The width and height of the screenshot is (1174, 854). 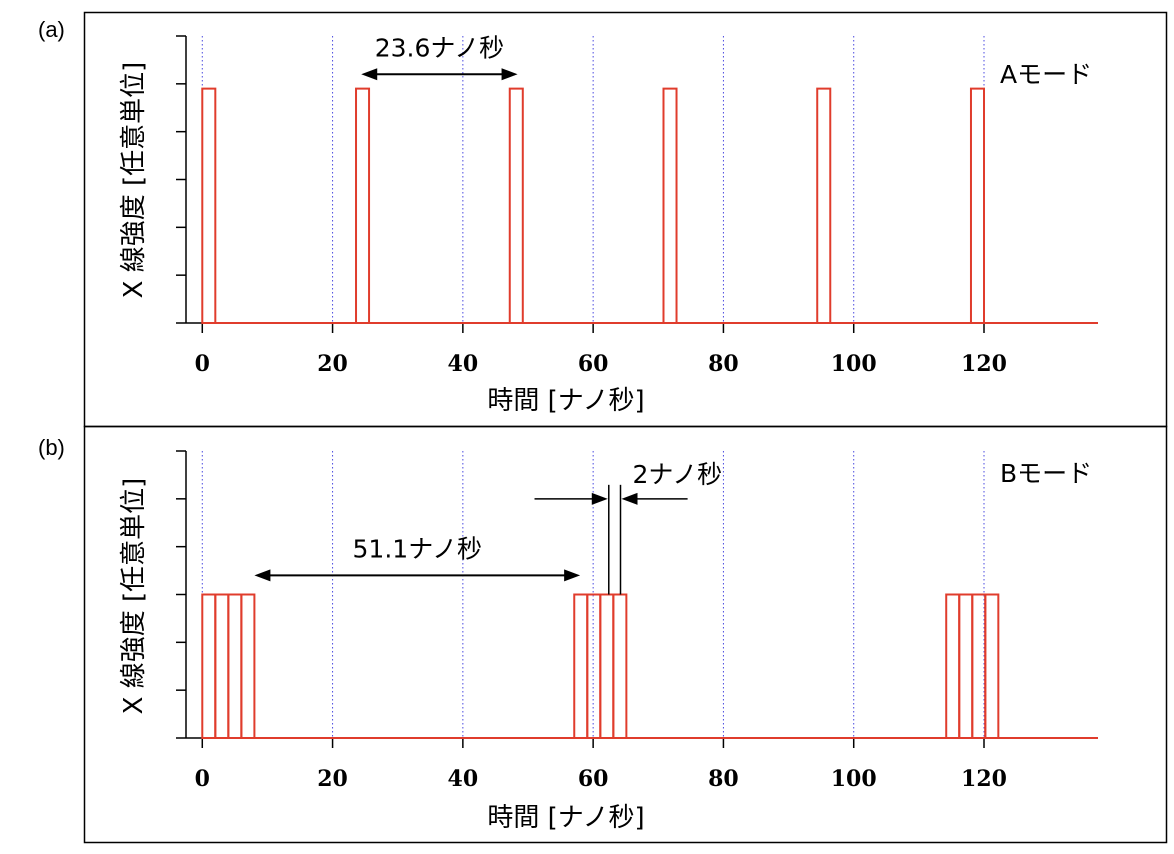 I want to click on x-axis-title-a: 時間 [ナノ秒], so click(x=565, y=401).